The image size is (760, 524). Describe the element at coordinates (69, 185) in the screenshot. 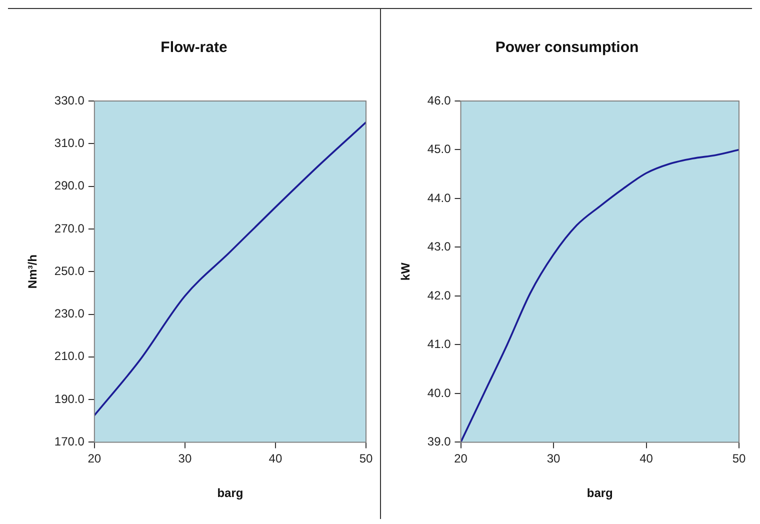

I see `y-tick-label: 290.0` at that location.